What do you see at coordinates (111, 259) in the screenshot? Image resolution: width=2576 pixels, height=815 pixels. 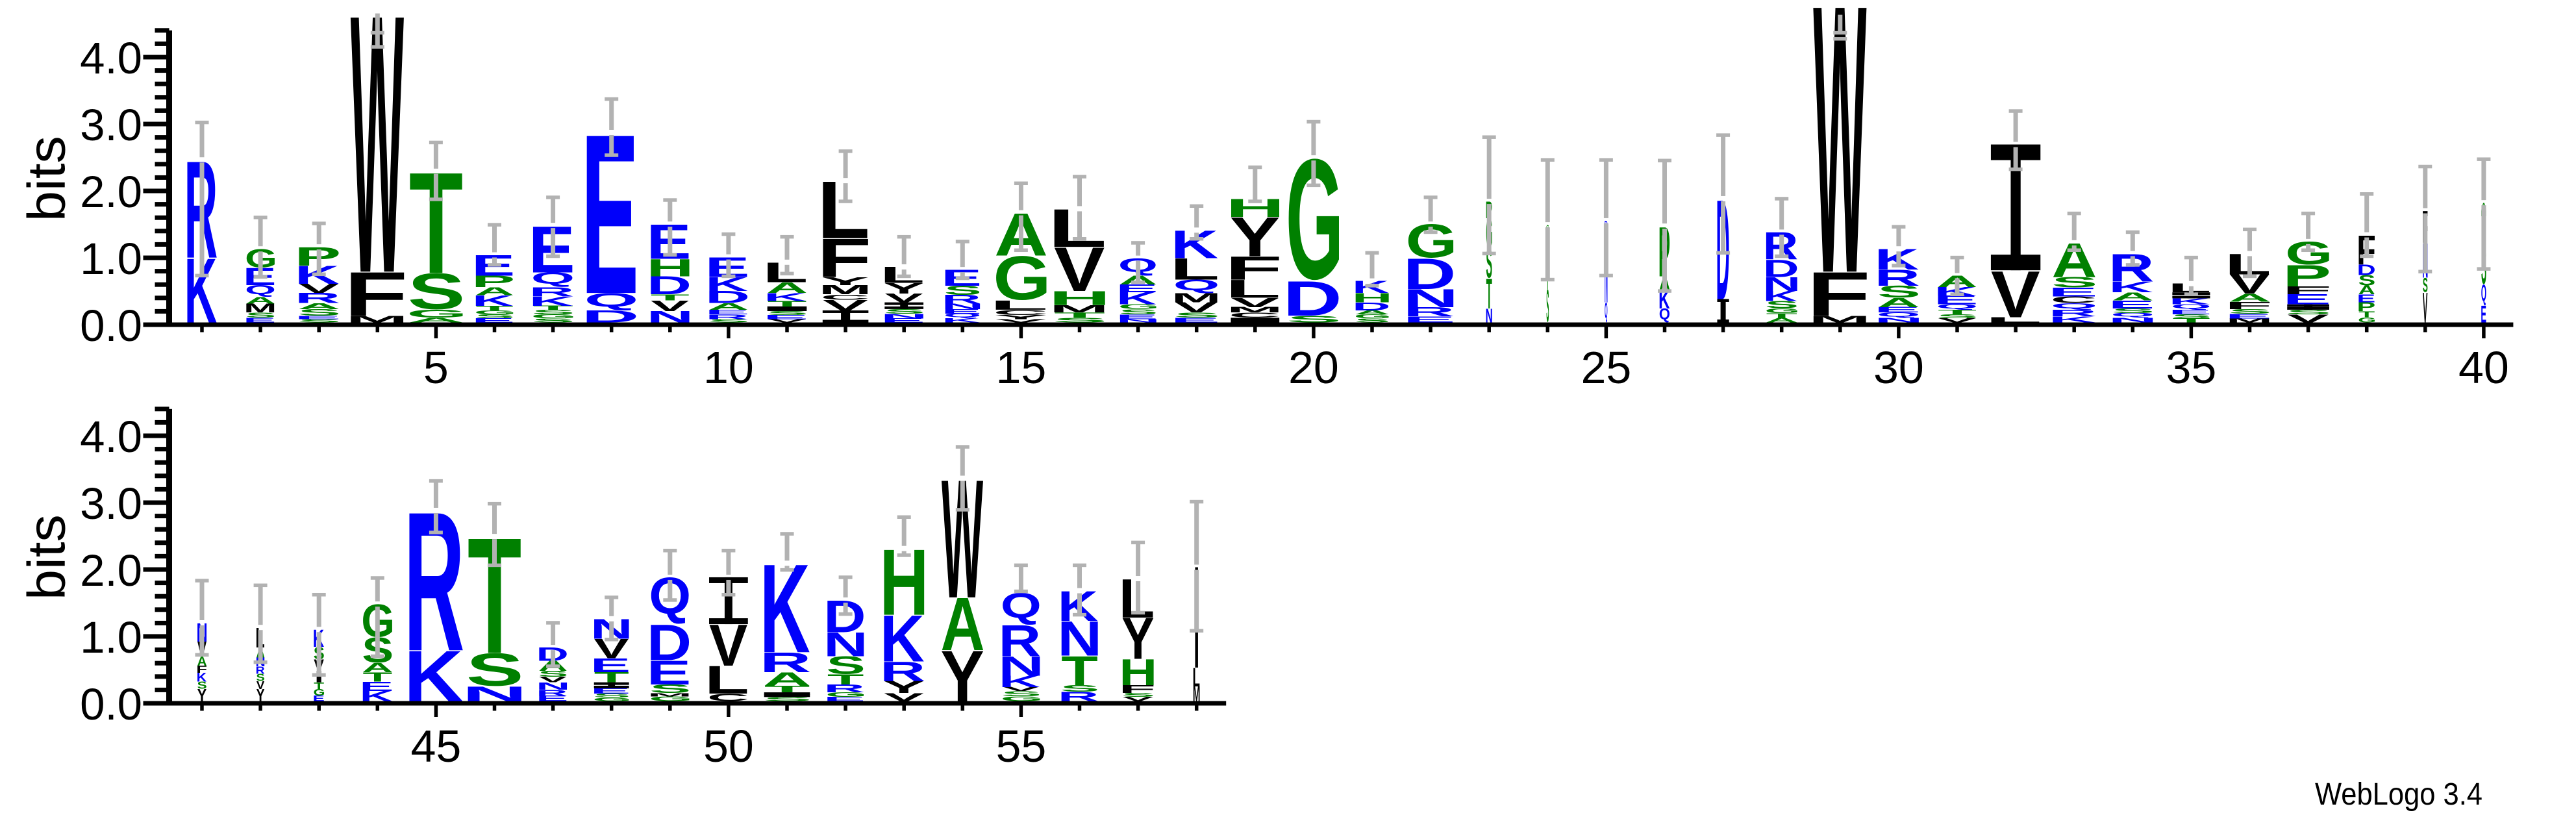 I see `svg-text: 1.0` at bounding box center [111, 259].